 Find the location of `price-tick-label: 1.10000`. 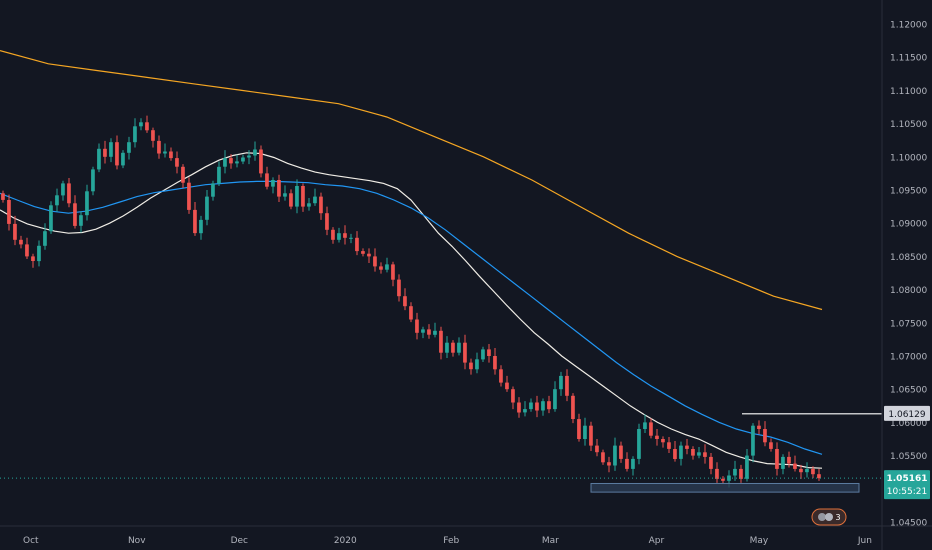

price-tick-label: 1.10000 is located at coordinates (908, 158).